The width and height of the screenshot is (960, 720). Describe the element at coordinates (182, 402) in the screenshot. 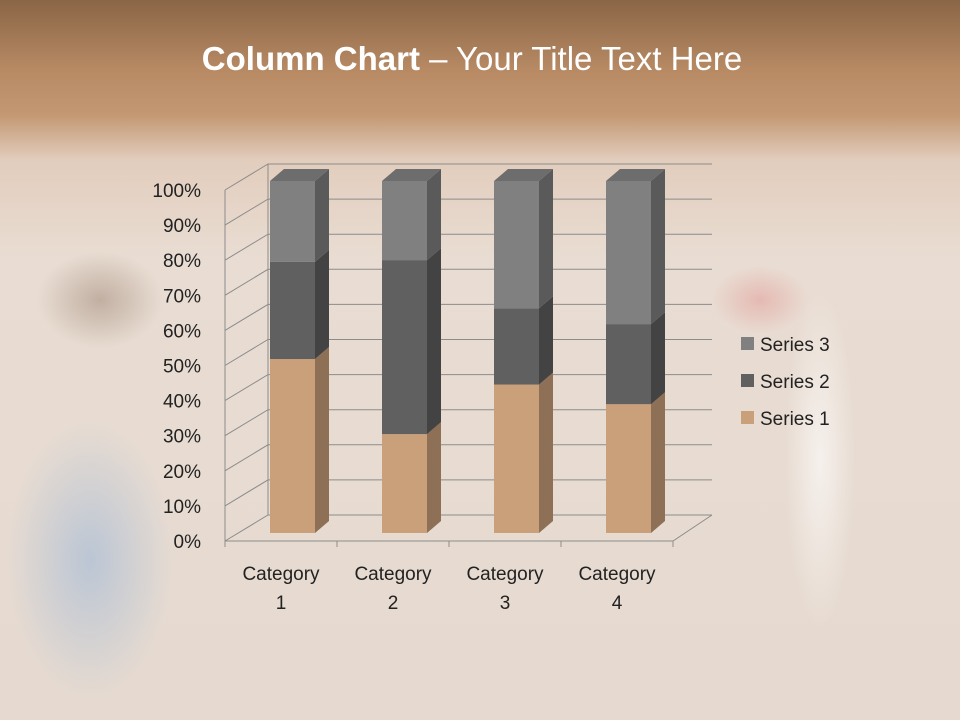

I see `y-tick-label: 40%` at that location.